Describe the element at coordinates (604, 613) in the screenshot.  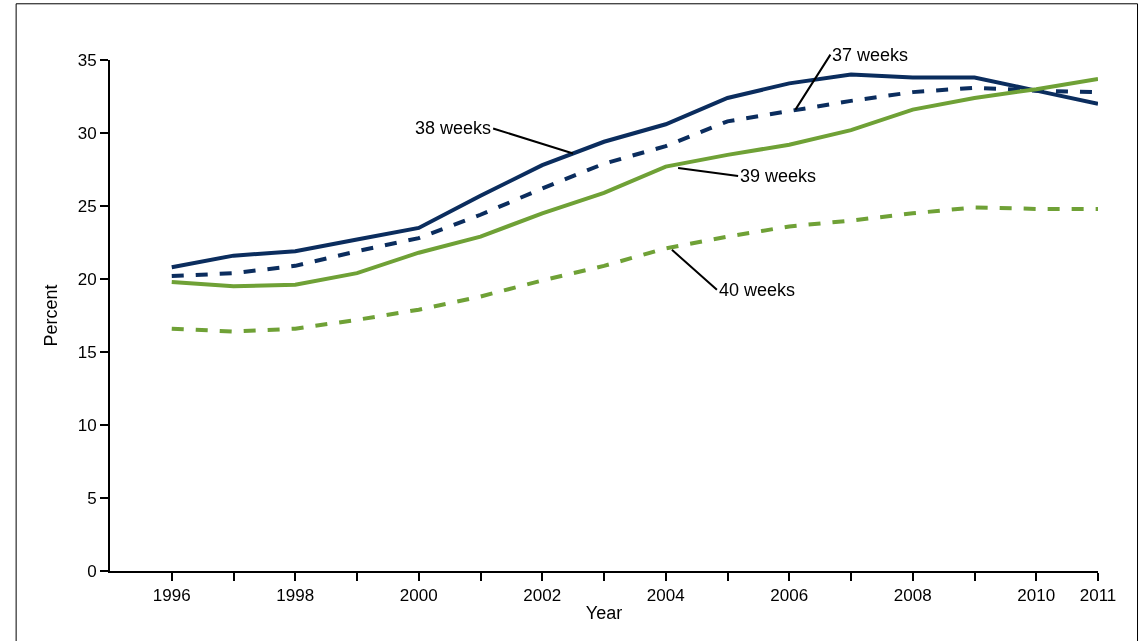
I see `x-axis-title: Year` at that location.